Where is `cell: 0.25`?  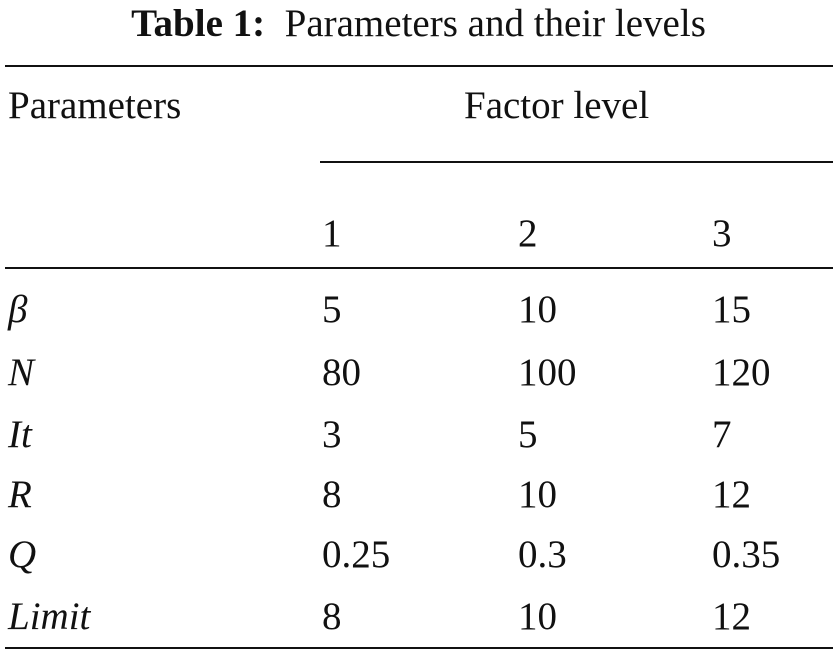
cell: 0.25 is located at coordinates (356, 554).